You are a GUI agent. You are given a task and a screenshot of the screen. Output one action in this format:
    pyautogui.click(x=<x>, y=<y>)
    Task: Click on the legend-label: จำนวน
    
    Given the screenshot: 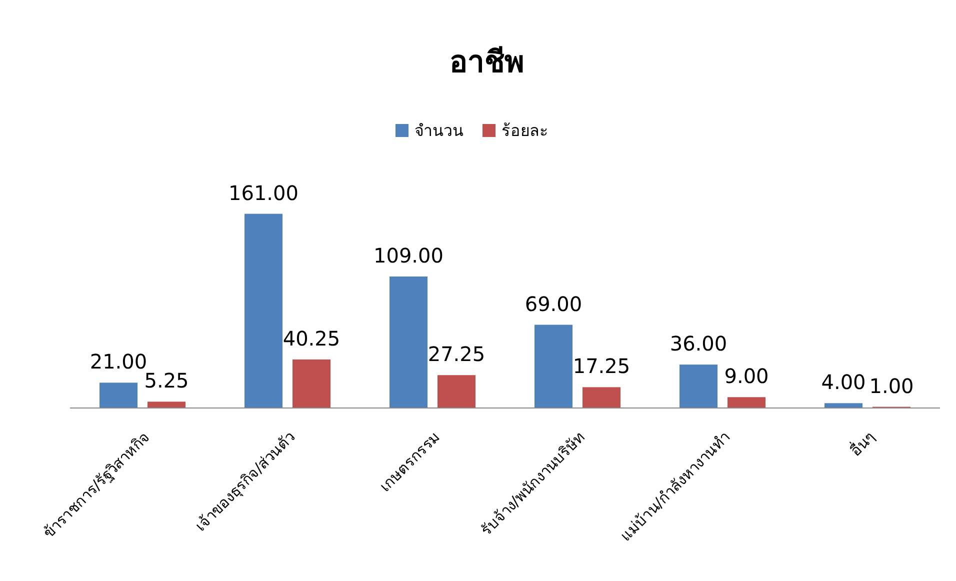 What is the action you would take?
    pyautogui.click(x=439, y=130)
    